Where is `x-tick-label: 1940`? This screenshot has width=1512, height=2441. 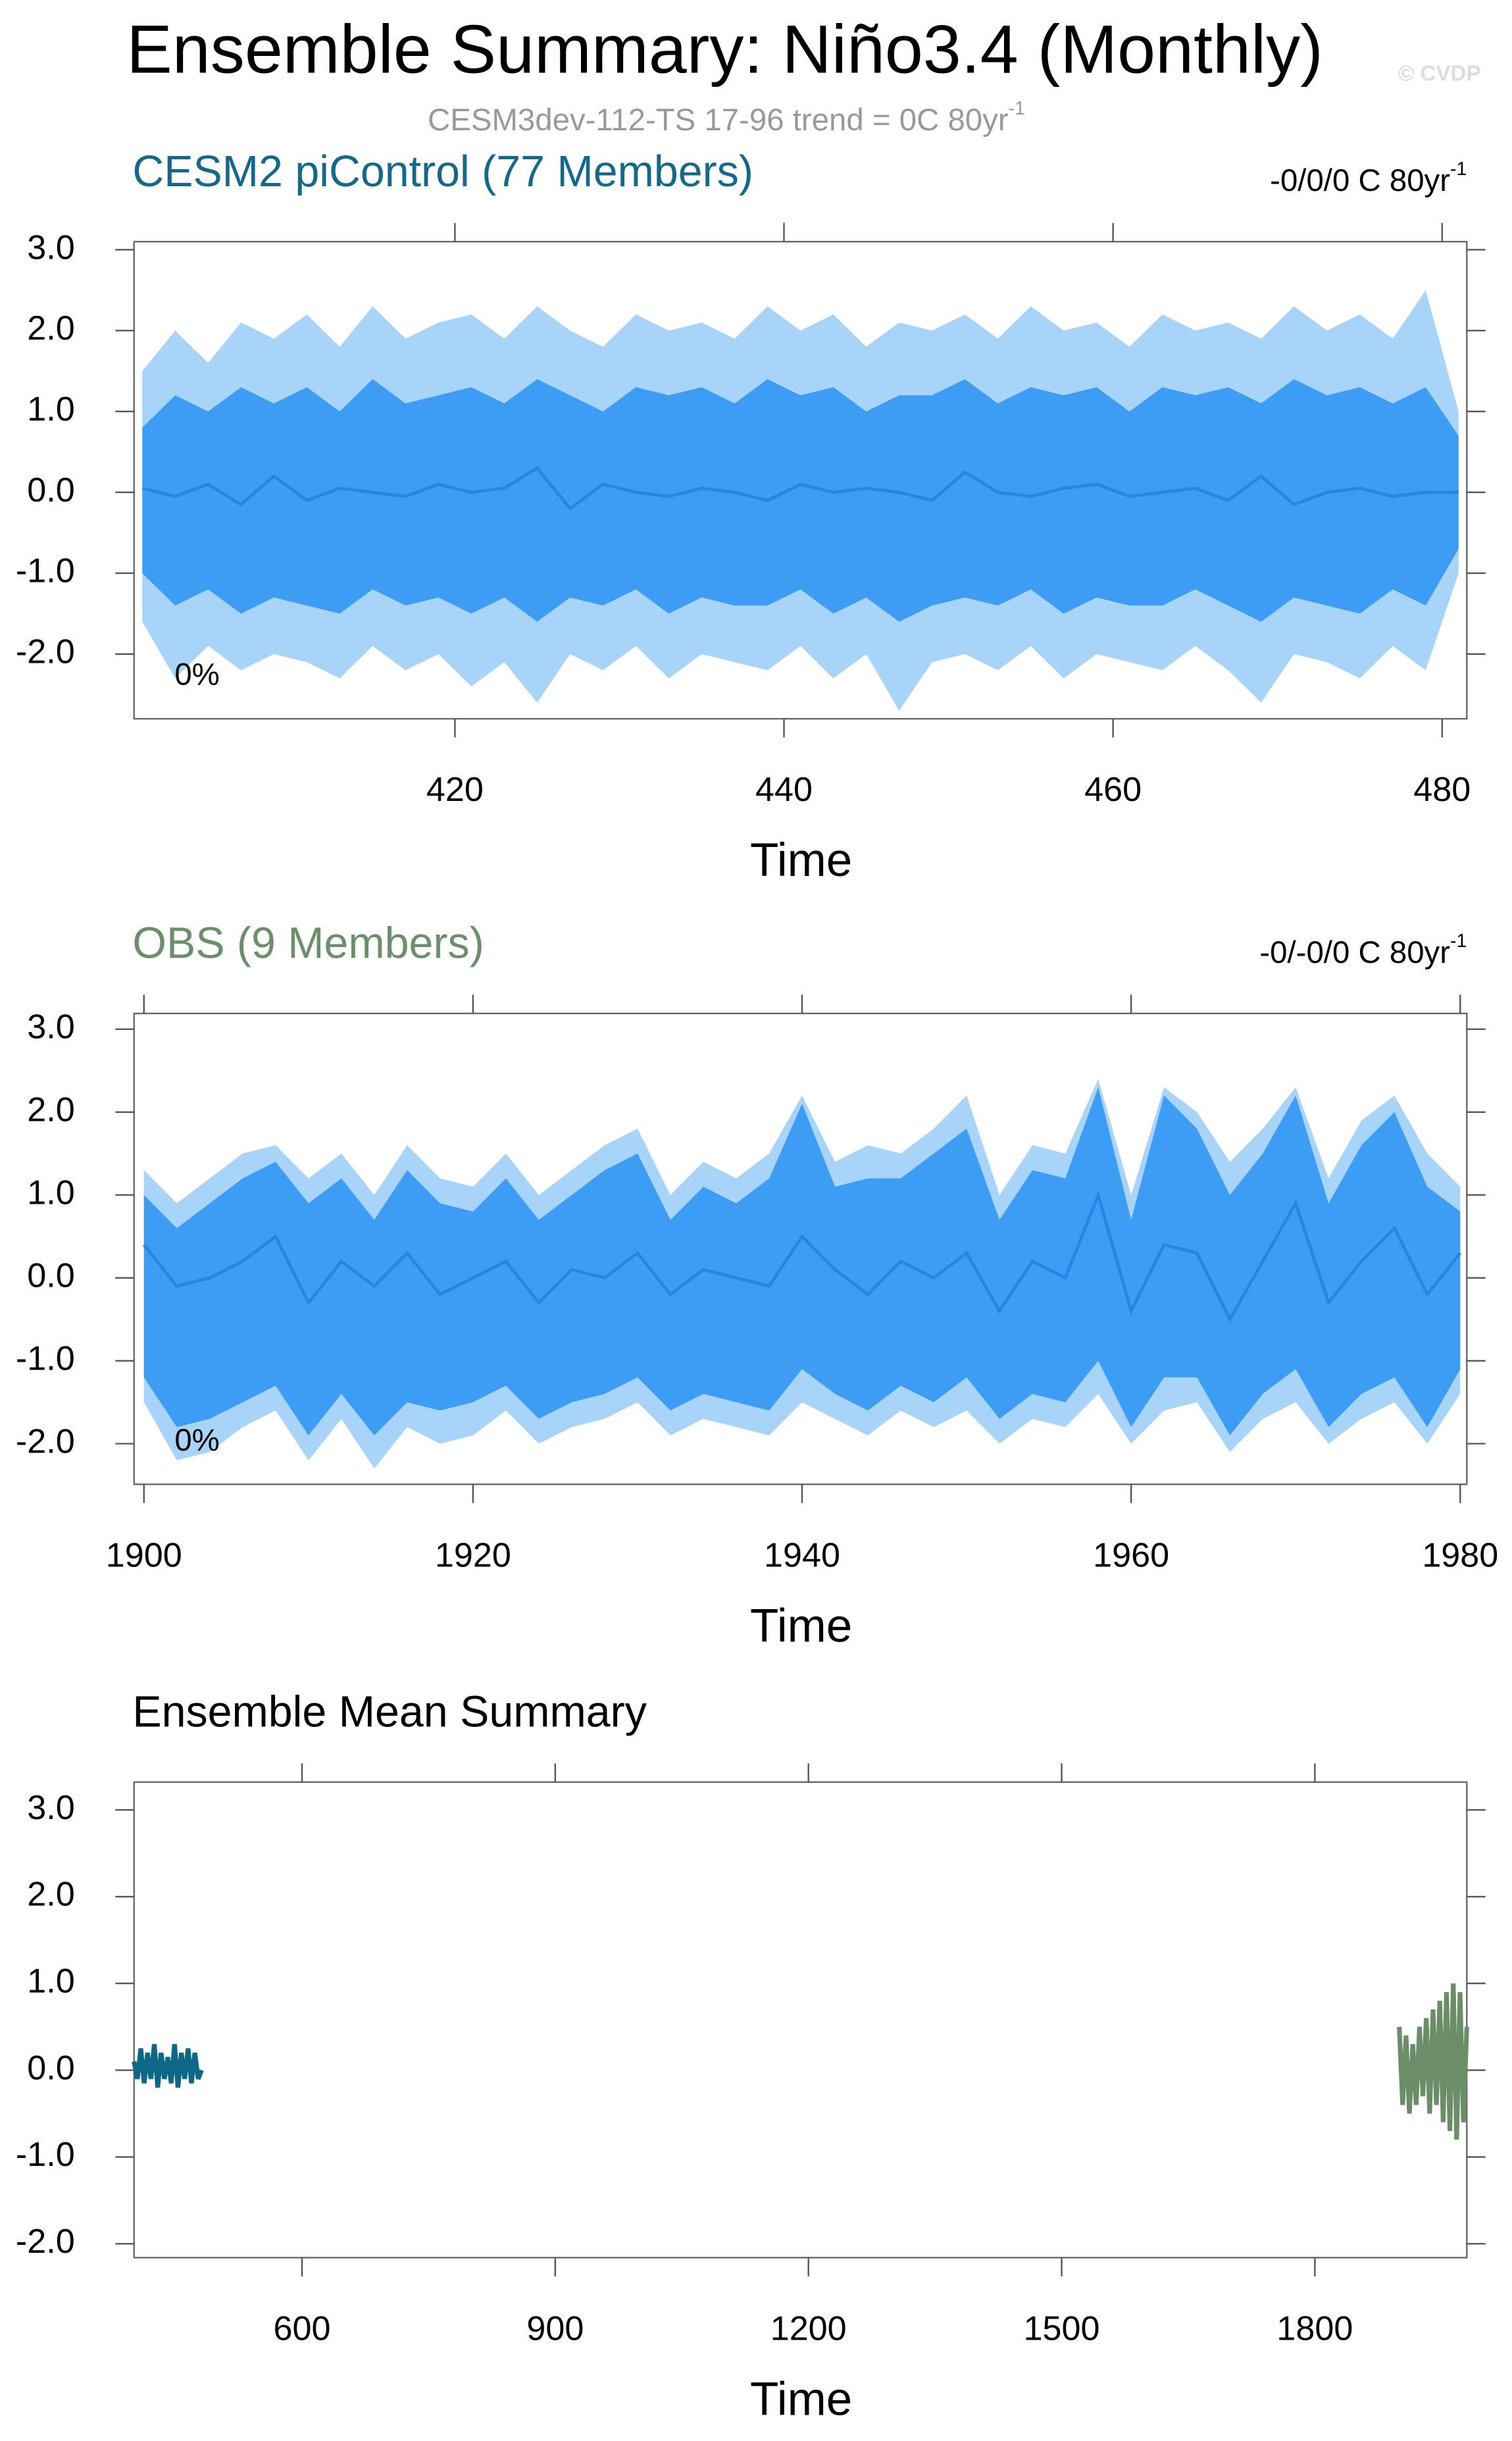
x-tick-label: 1940 is located at coordinates (802, 1555).